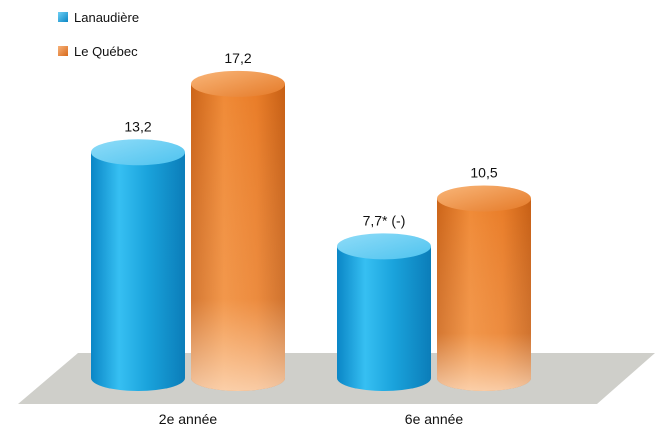 The height and width of the screenshot is (432, 655). I want to click on bar-lanaudiere-2e-annee-value-label: 13,2, so click(137, 126).